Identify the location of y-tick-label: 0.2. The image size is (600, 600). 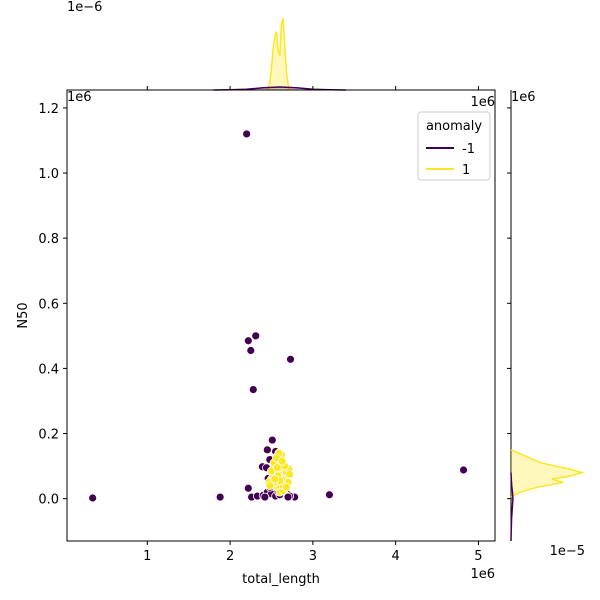
(48, 435).